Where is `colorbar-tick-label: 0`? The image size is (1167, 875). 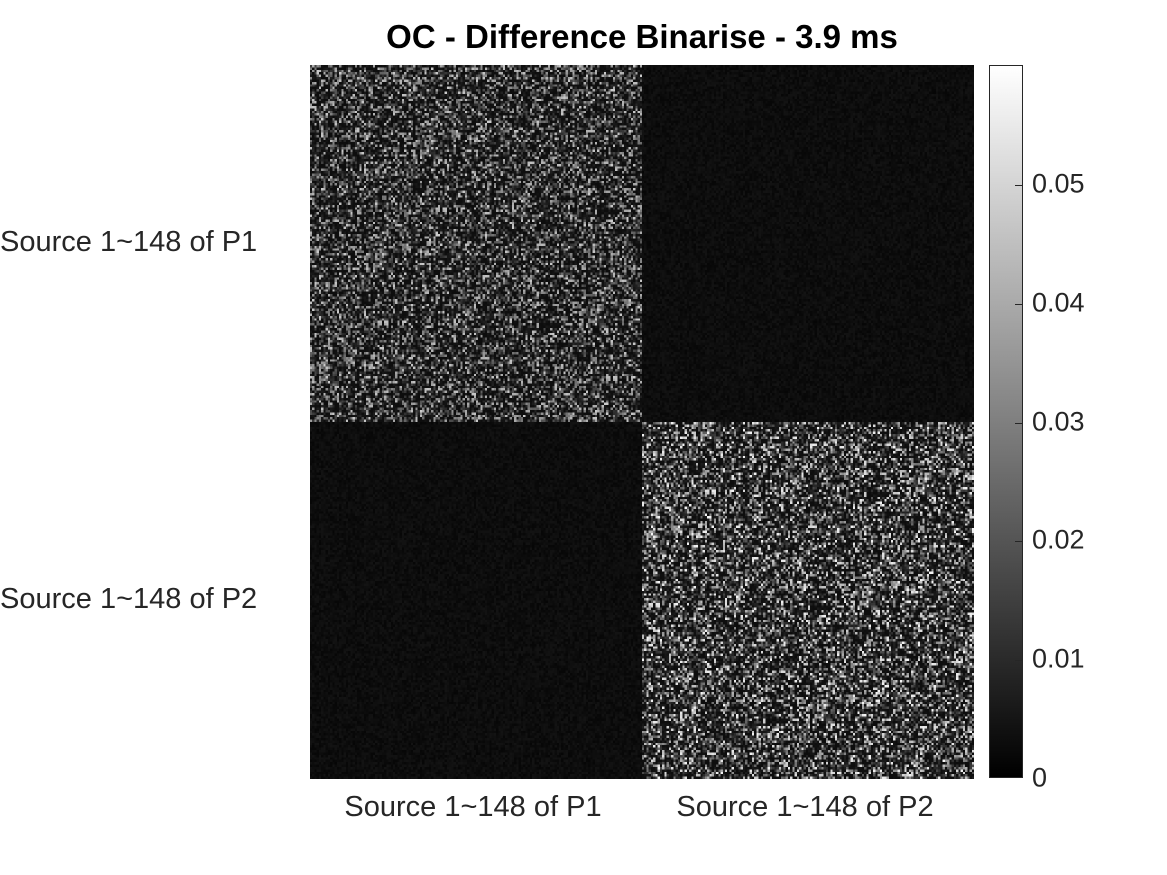 colorbar-tick-label: 0 is located at coordinates (1040, 777).